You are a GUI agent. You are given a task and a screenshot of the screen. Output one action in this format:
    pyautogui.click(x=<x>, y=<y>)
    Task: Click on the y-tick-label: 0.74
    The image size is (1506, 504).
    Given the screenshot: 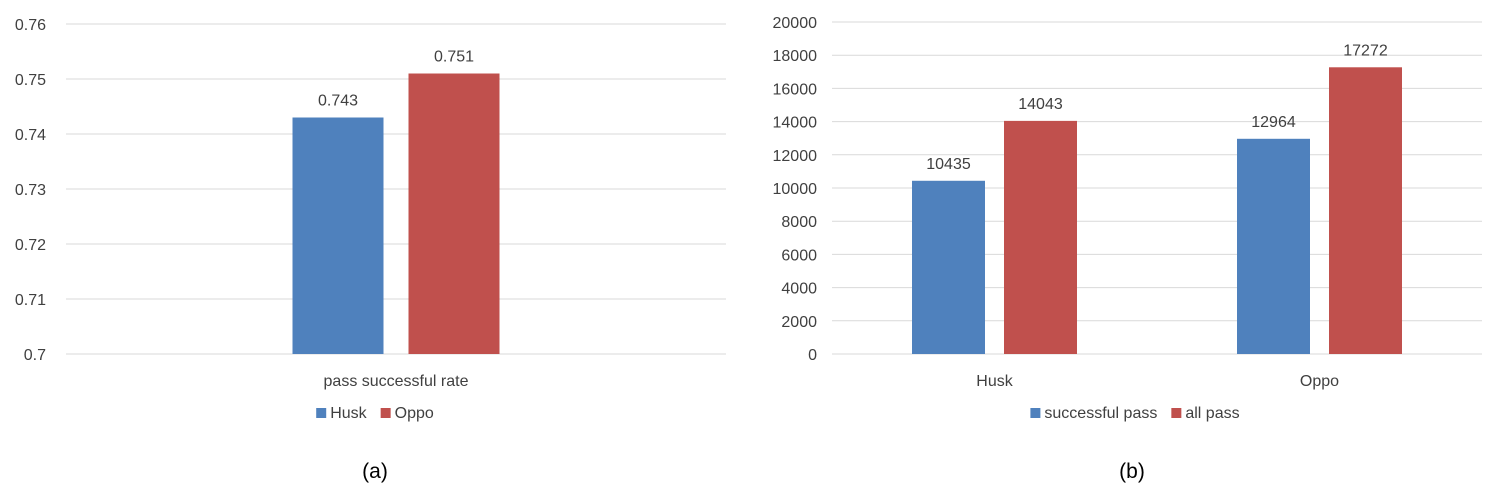 What is the action you would take?
    pyautogui.click(x=30, y=135)
    